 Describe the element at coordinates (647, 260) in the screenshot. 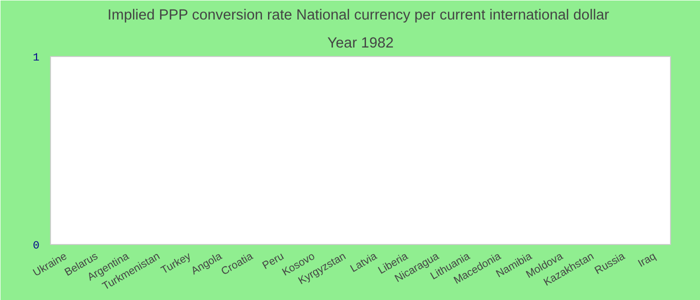

I see `x-tick-label: Iraq` at that location.